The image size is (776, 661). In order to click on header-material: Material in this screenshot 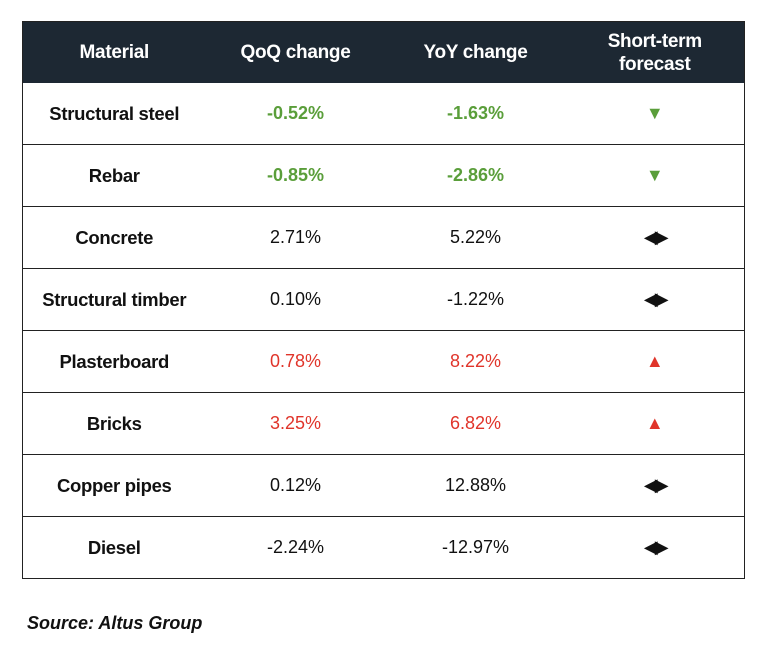, I will do `click(114, 52)`.